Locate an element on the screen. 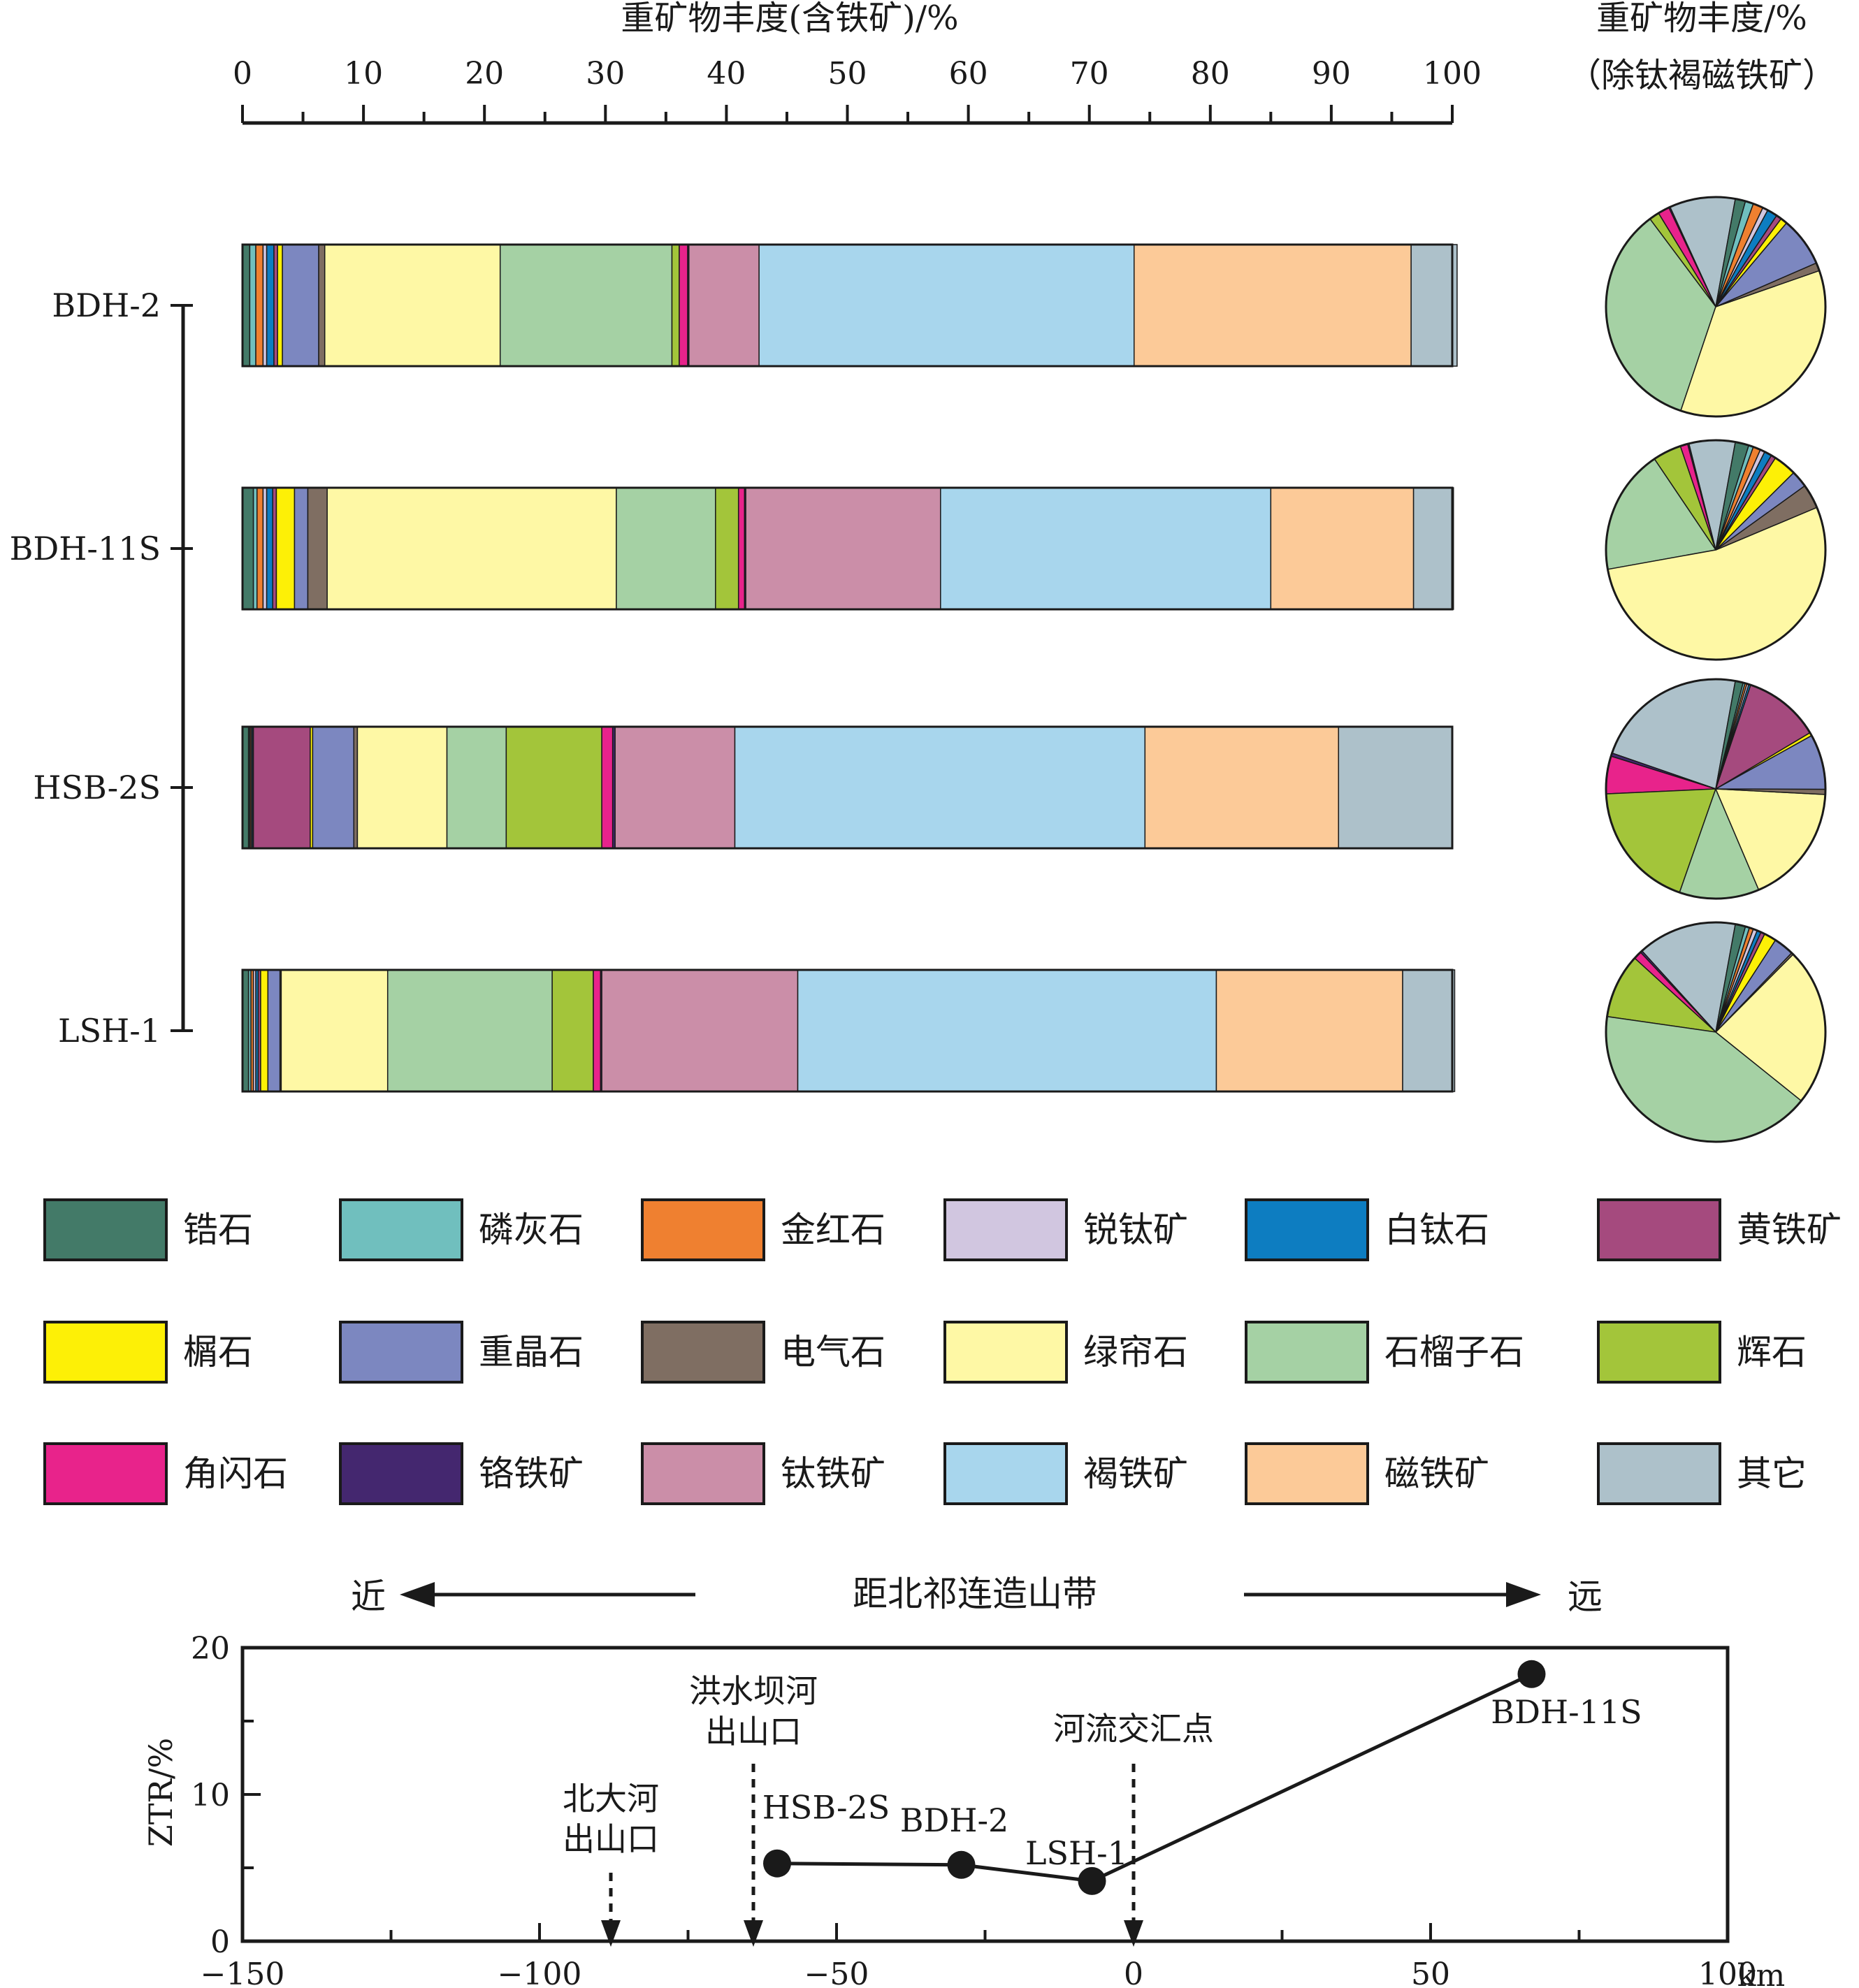 The image size is (1859, 1988). ztr-point-label: BDH-2 is located at coordinates (954, 1820).